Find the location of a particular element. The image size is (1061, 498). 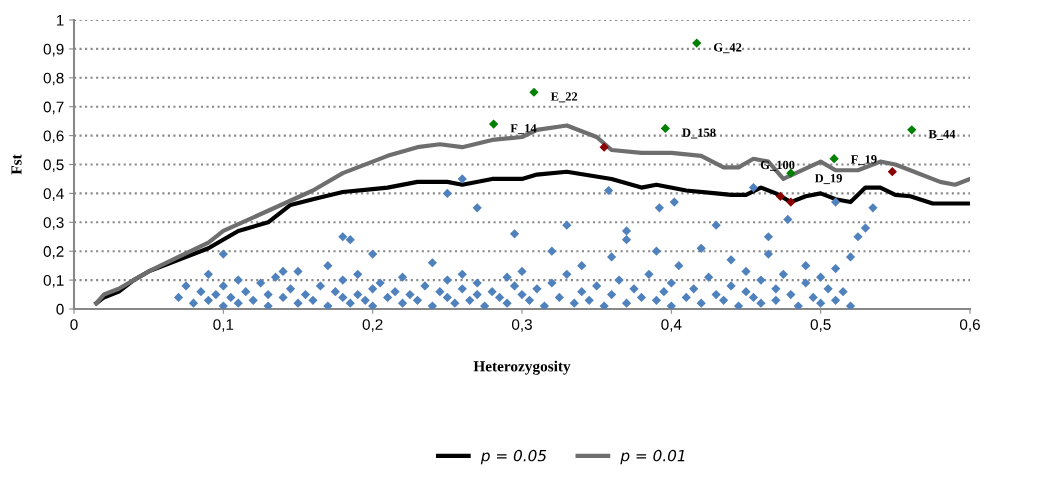

y-tick-label: 0,5 is located at coordinates (53, 165).